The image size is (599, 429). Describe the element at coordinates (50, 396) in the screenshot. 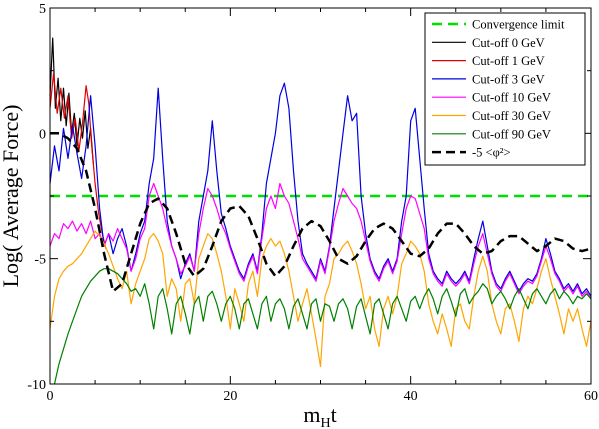

I see `x-tick-label: 0` at that location.